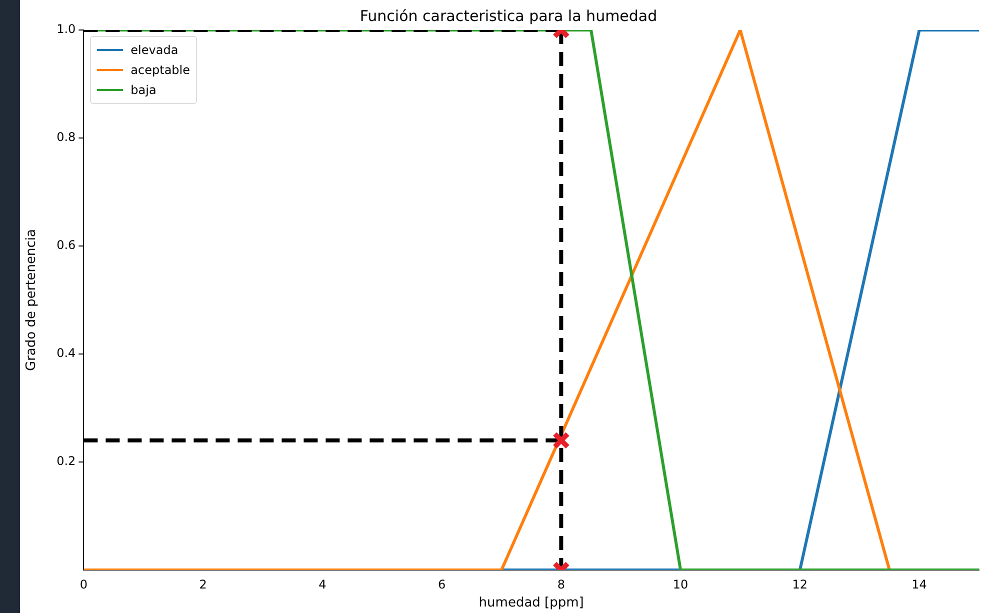 This screenshot has width=993, height=613. I want to click on y-tick-label: 0.2, so click(66, 461).